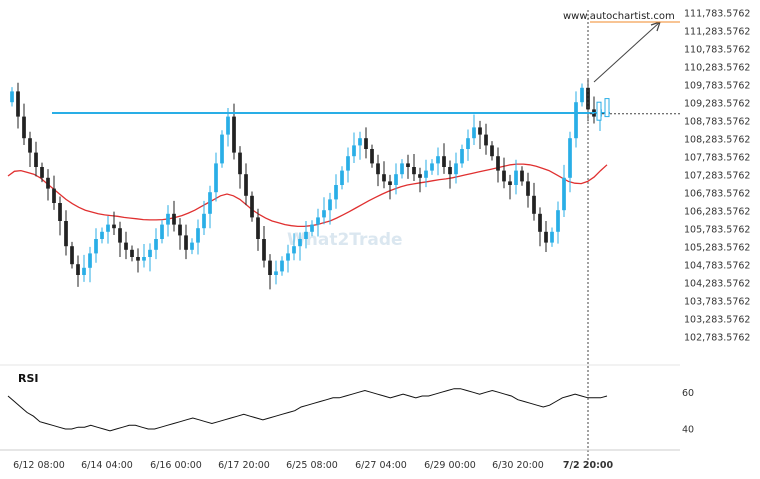 This screenshot has width=760, height=479. What do you see at coordinates (717, 193) in the screenshot?
I see `y-tick-label: 106,783.5762` at bounding box center [717, 193].